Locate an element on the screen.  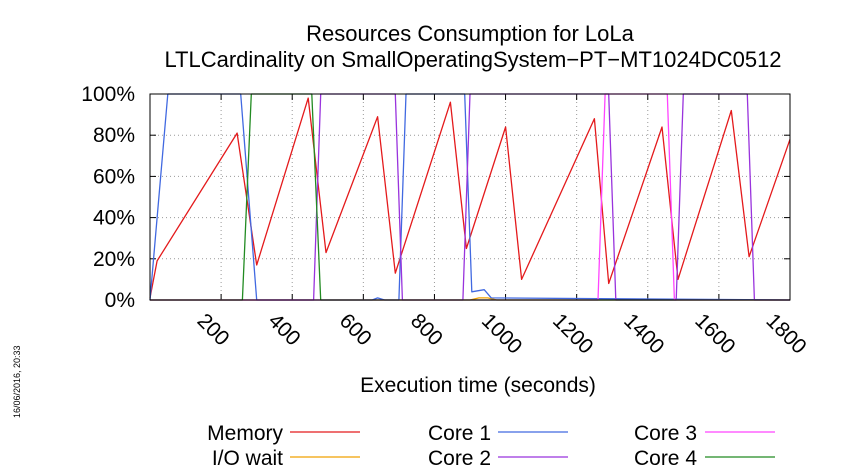
x-tick-label: 200 is located at coordinates (213, 329).